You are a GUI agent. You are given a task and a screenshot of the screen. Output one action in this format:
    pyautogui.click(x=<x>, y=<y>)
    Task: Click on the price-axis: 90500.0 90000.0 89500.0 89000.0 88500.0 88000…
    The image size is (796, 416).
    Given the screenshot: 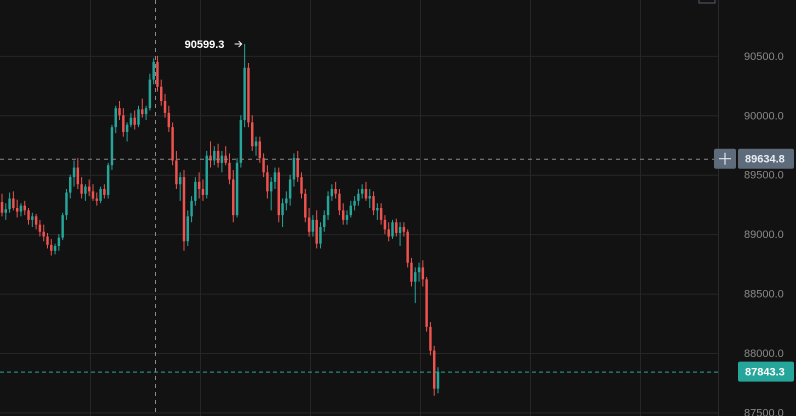 What is the action you would take?
    pyautogui.click(x=757, y=208)
    